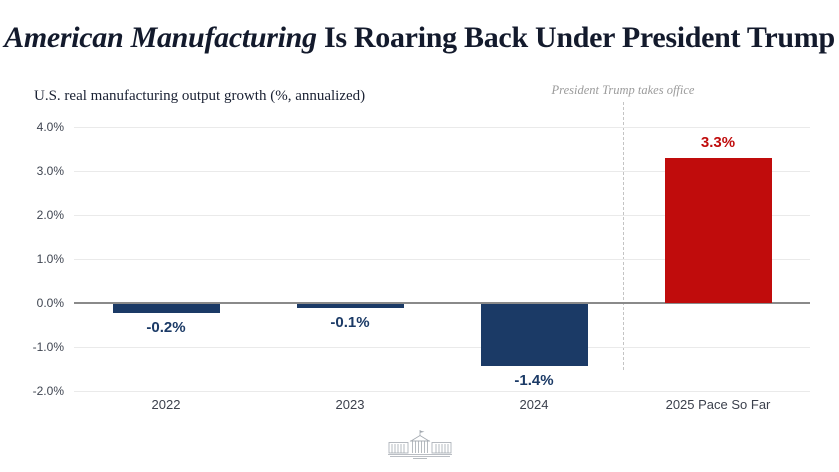  I want to click on y-tick-label: 4.0%, so click(50, 127).